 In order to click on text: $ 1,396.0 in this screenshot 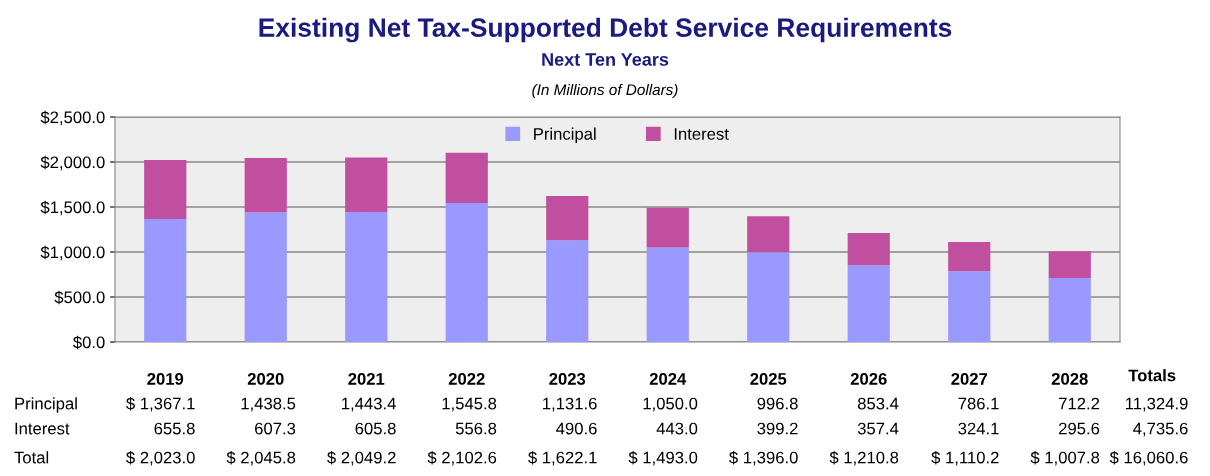, I will do `click(763, 458)`.